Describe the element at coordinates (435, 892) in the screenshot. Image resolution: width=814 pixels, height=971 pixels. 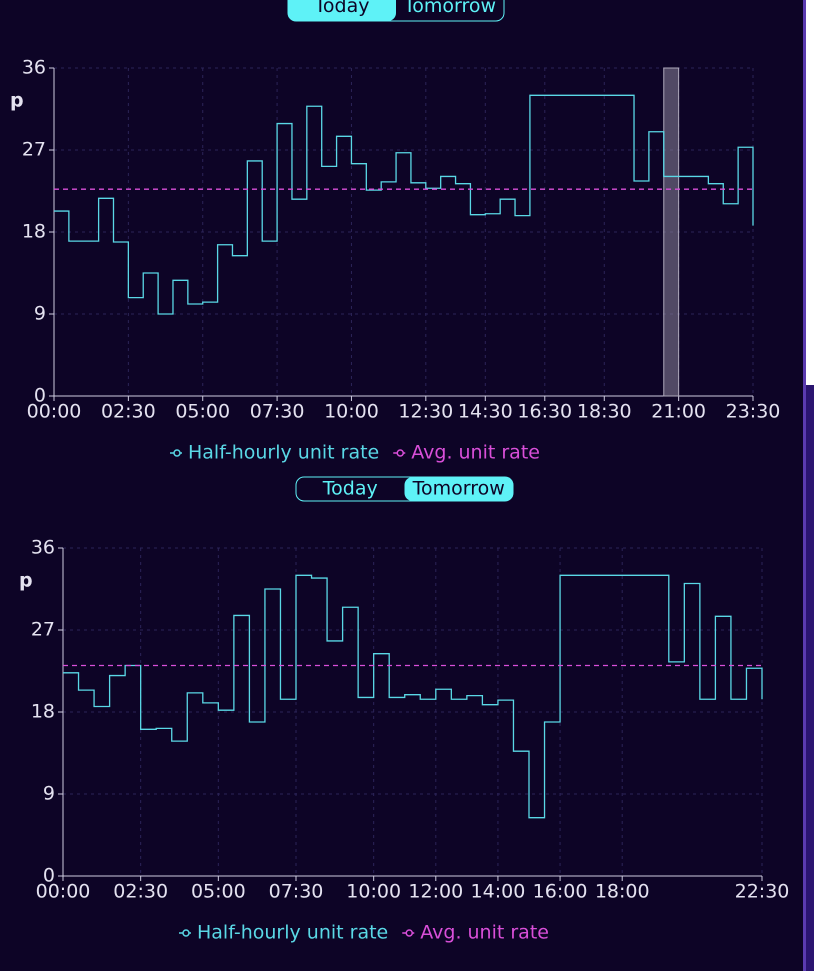
I see `x-tick-label: 12:00` at that location.